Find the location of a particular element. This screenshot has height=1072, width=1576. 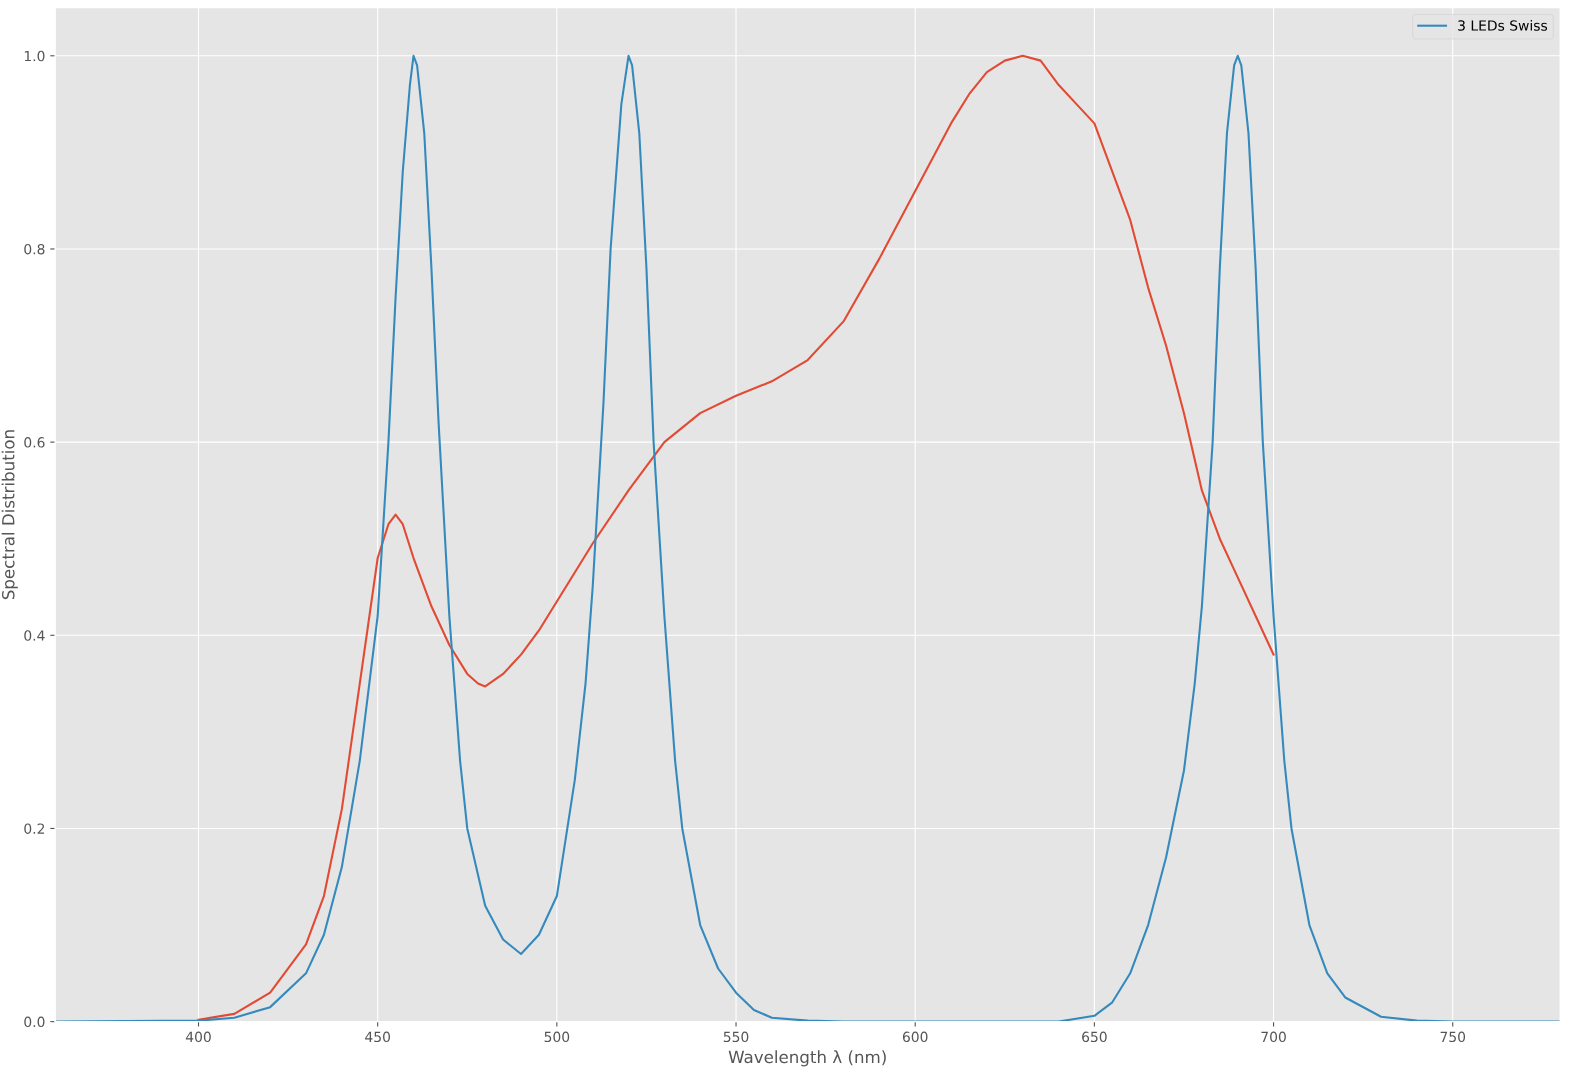

x-tick-label: 400 is located at coordinates (198, 1037).